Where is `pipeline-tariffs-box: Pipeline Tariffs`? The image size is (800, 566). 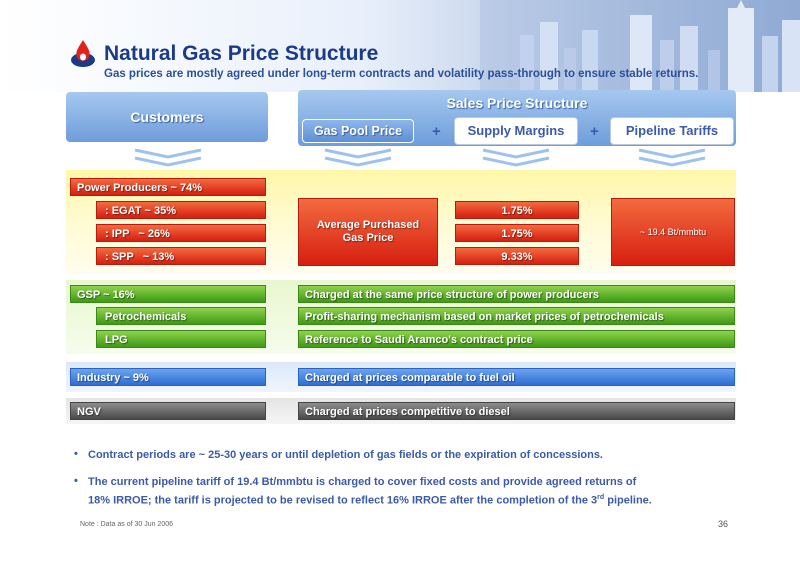
pipeline-tariffs-box: Pipeline Tariffs is located at coordinates (672, 131).